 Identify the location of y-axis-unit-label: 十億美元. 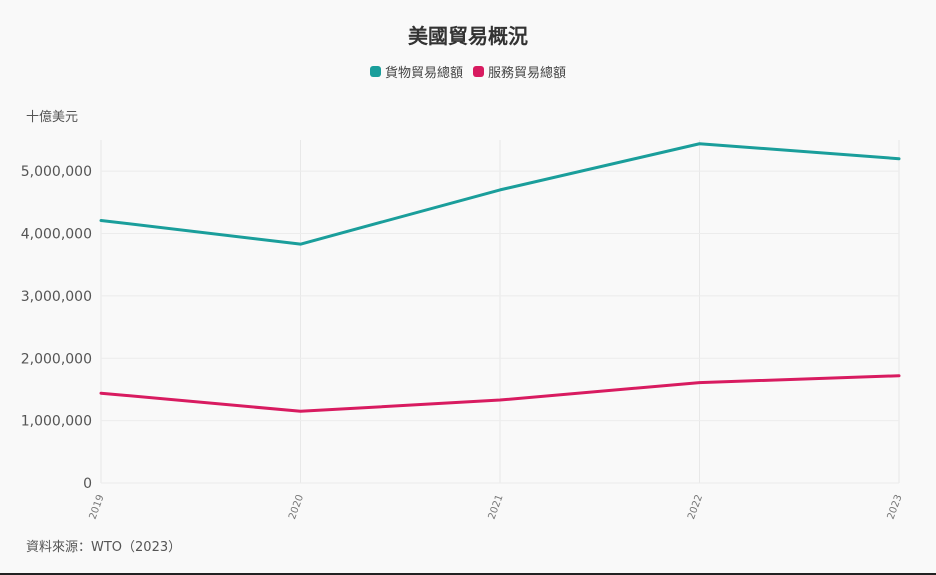
(52, 117).